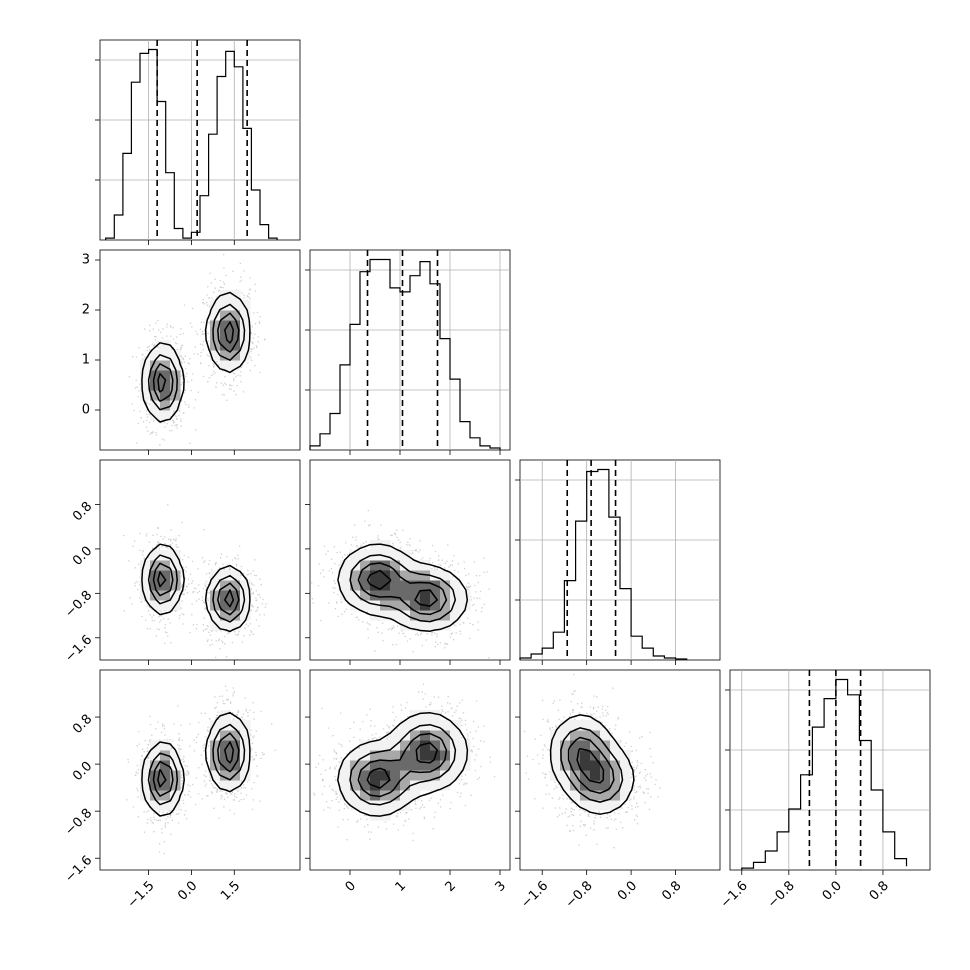 The image size is (970, 970). What do you see at coordinates (86, 360) in the screenshot?
I see `y-tick-label: 1` at bounding box center [86, 360].